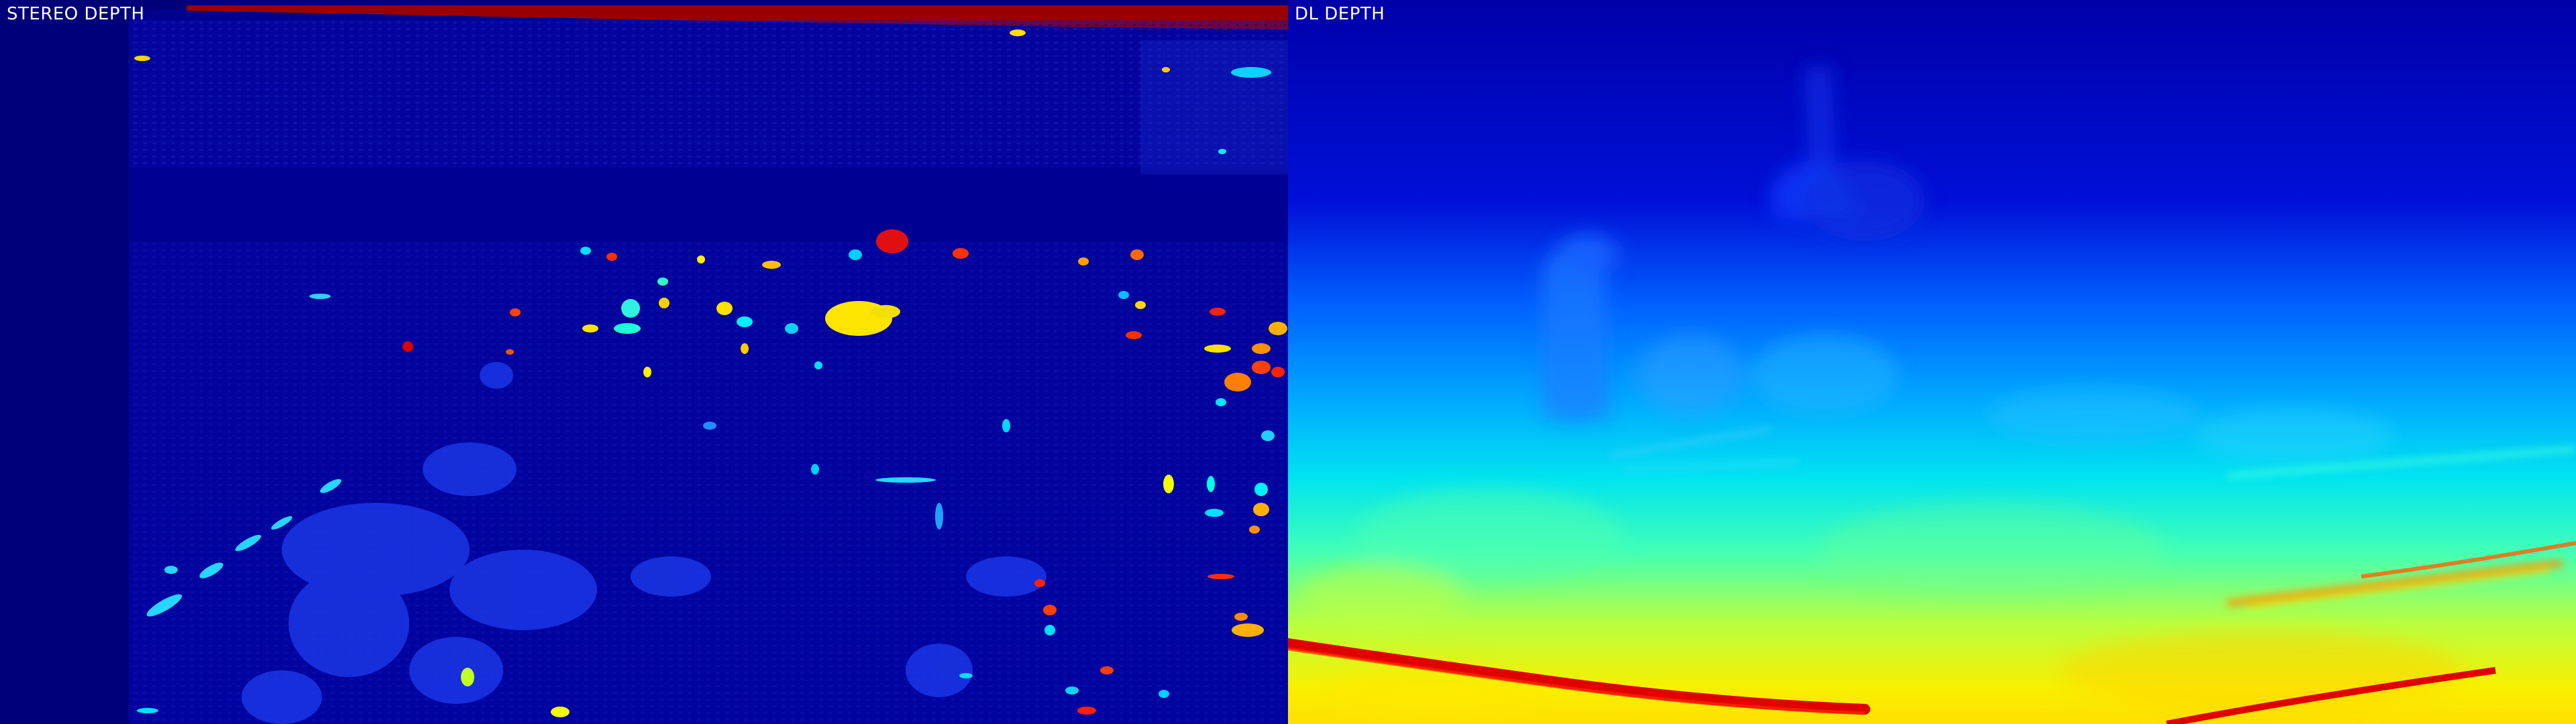 The image size is (2576, 724). I want to click on cyan-streaks, so click(541, 455).